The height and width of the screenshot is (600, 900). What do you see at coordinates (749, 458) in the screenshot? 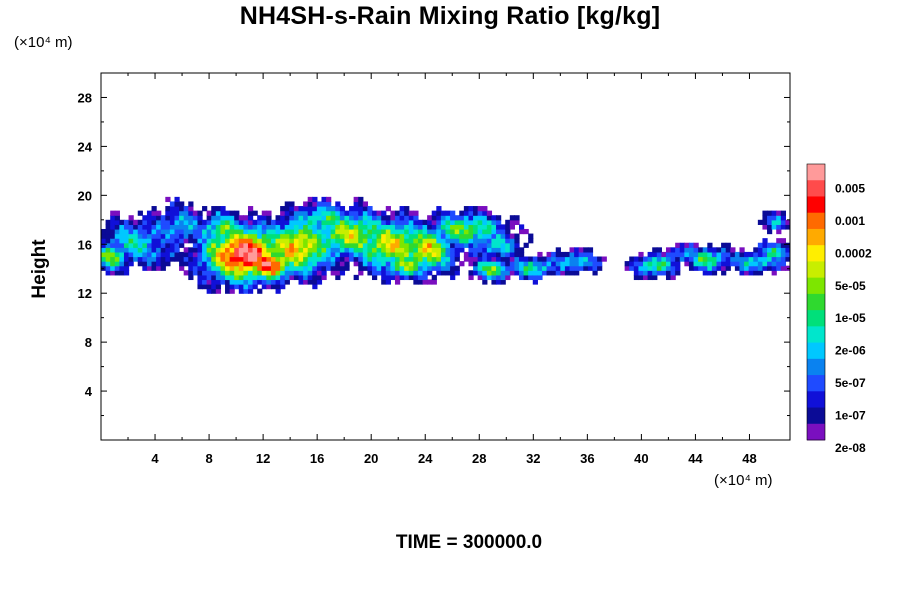
I see `x-tick-label: 48` at bounding box center [749, 458].